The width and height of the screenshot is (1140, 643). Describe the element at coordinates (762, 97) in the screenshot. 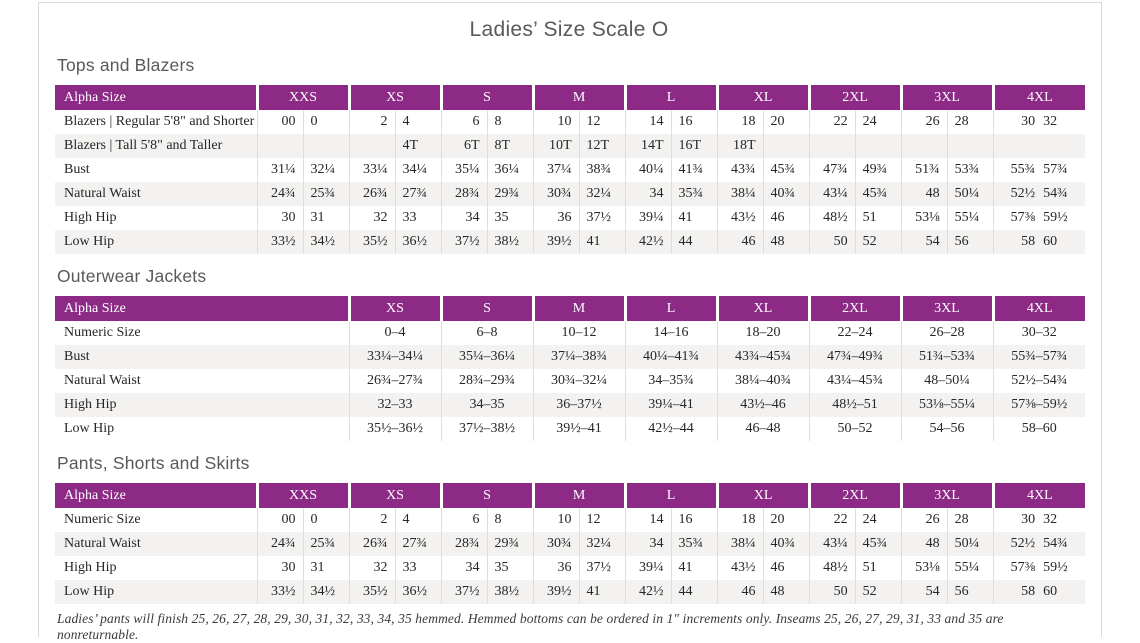

I see `size-group-header: XL` at that location.